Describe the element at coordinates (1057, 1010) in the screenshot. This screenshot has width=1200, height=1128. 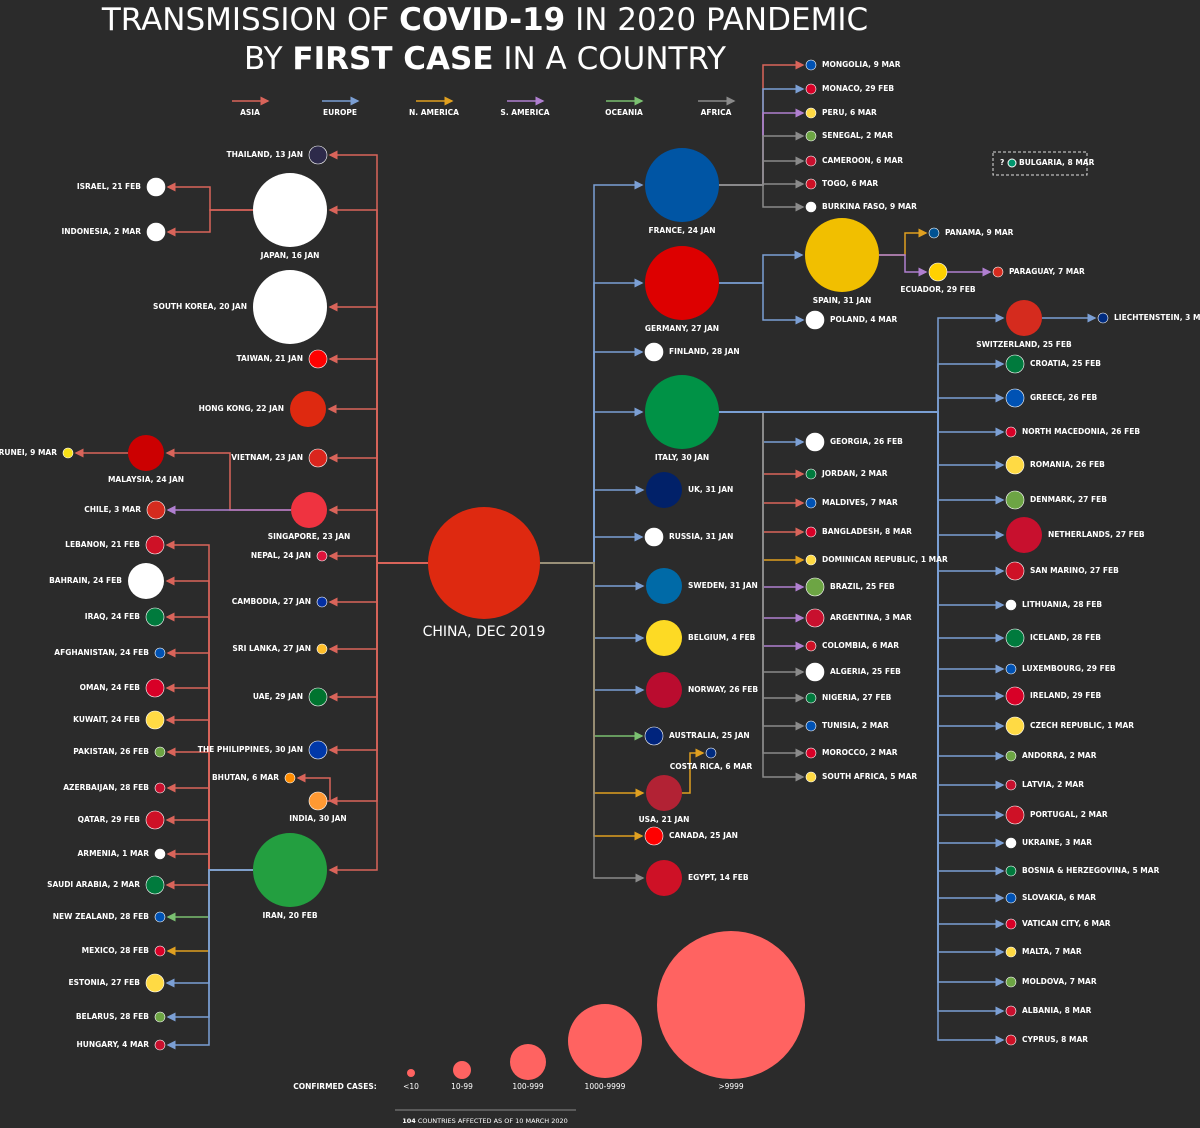
I see `country-label: ALBANIA, 8 MAR` at that location.